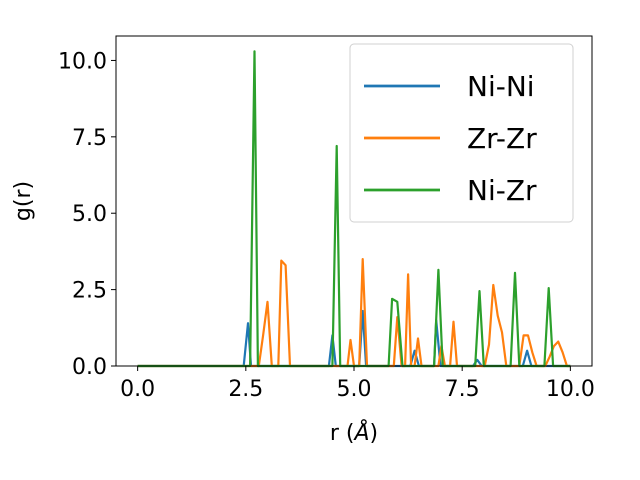  I want to click on x-axis: 0.0 2.5 5.0 7.5 10.0, so click(357, 384).